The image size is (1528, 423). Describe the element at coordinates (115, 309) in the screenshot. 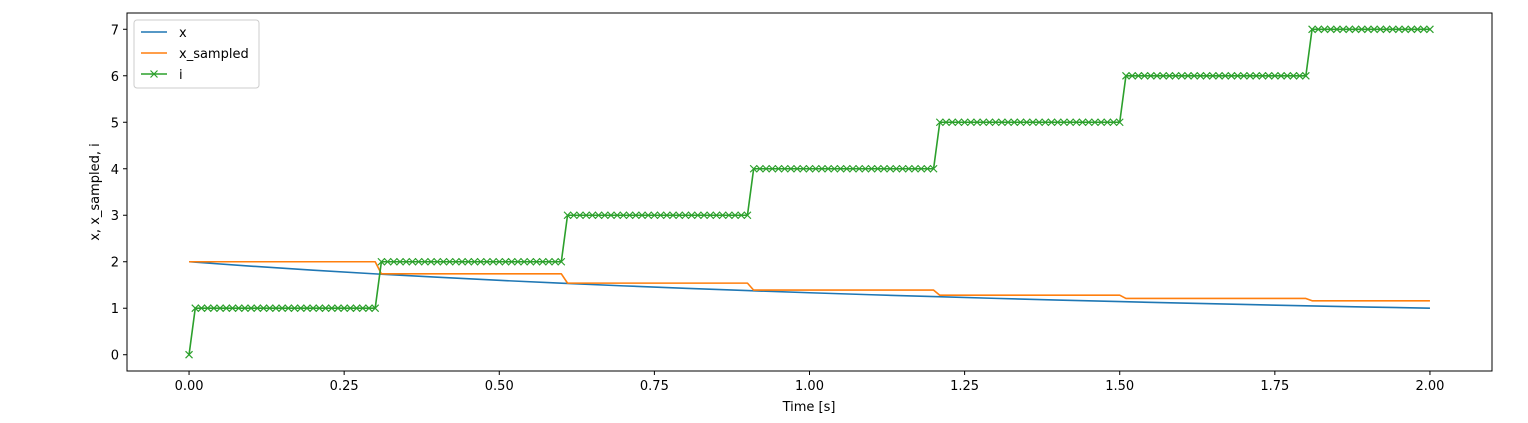

I see `y-tick-label: 1` at that location.